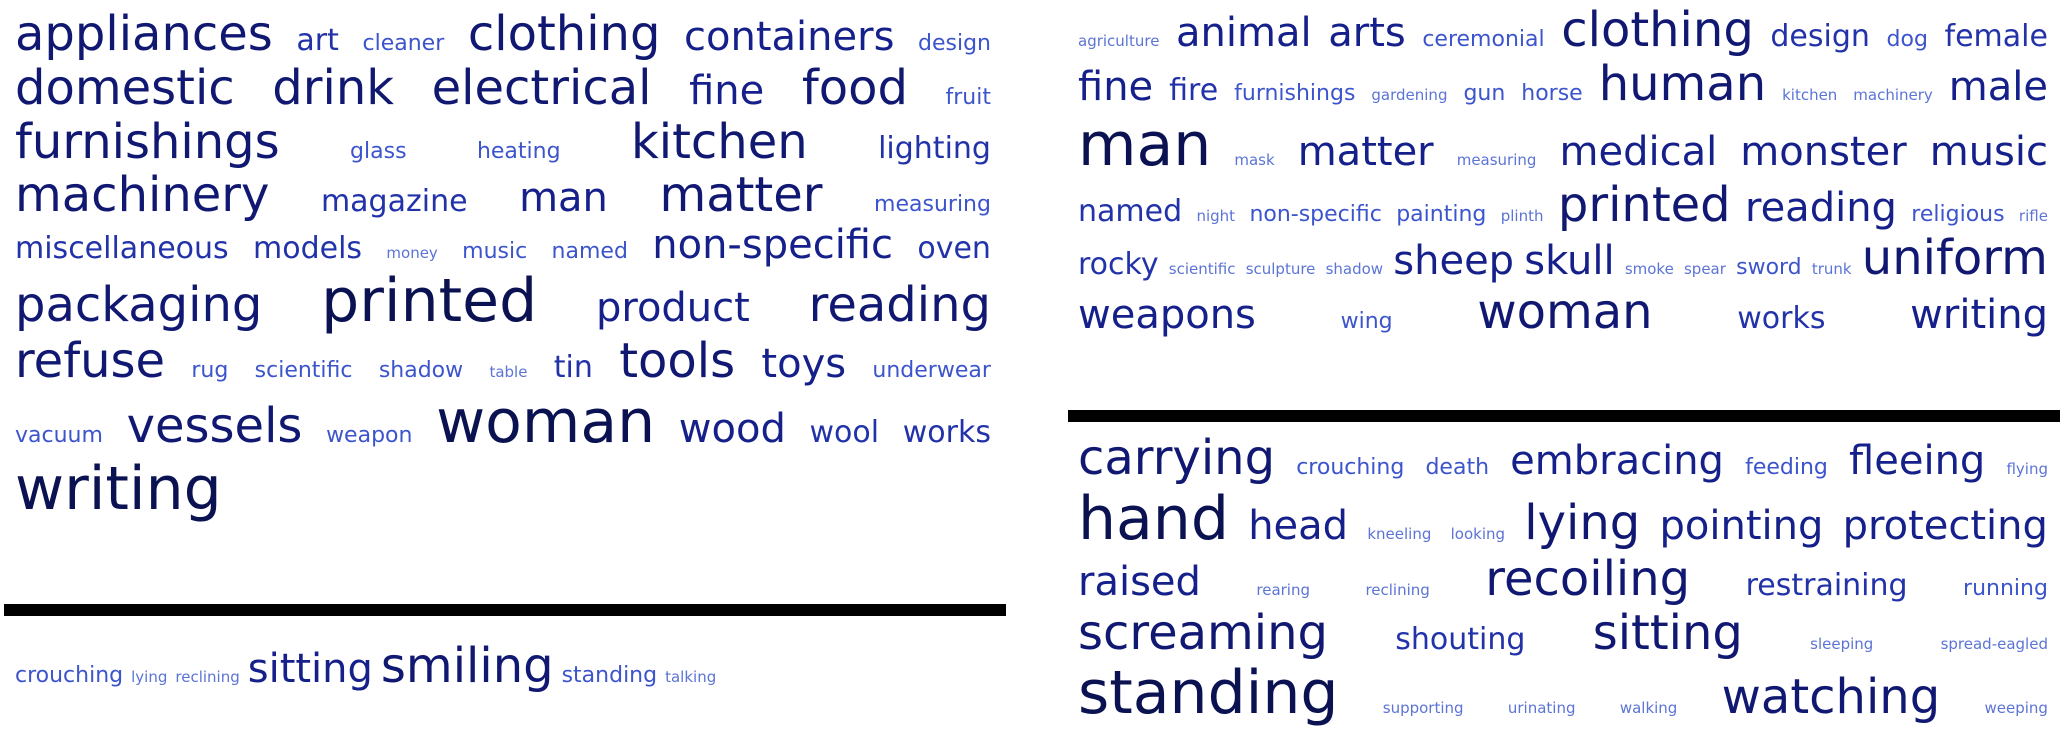 This screenshot has width=2060, height=732. Describe the element at coordinates (1423, 708) in the screenshot. I see `tag-word: supporting` at that location.